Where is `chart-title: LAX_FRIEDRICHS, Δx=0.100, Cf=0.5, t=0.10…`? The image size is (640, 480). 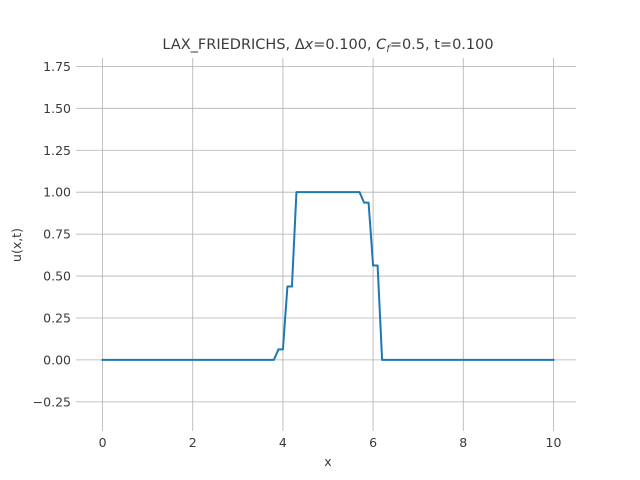 chart-title: LAX_FRIEDRICHS, Δx=0.100, Cf=0.5, t=0.10… is located at coordinates (327, 46).